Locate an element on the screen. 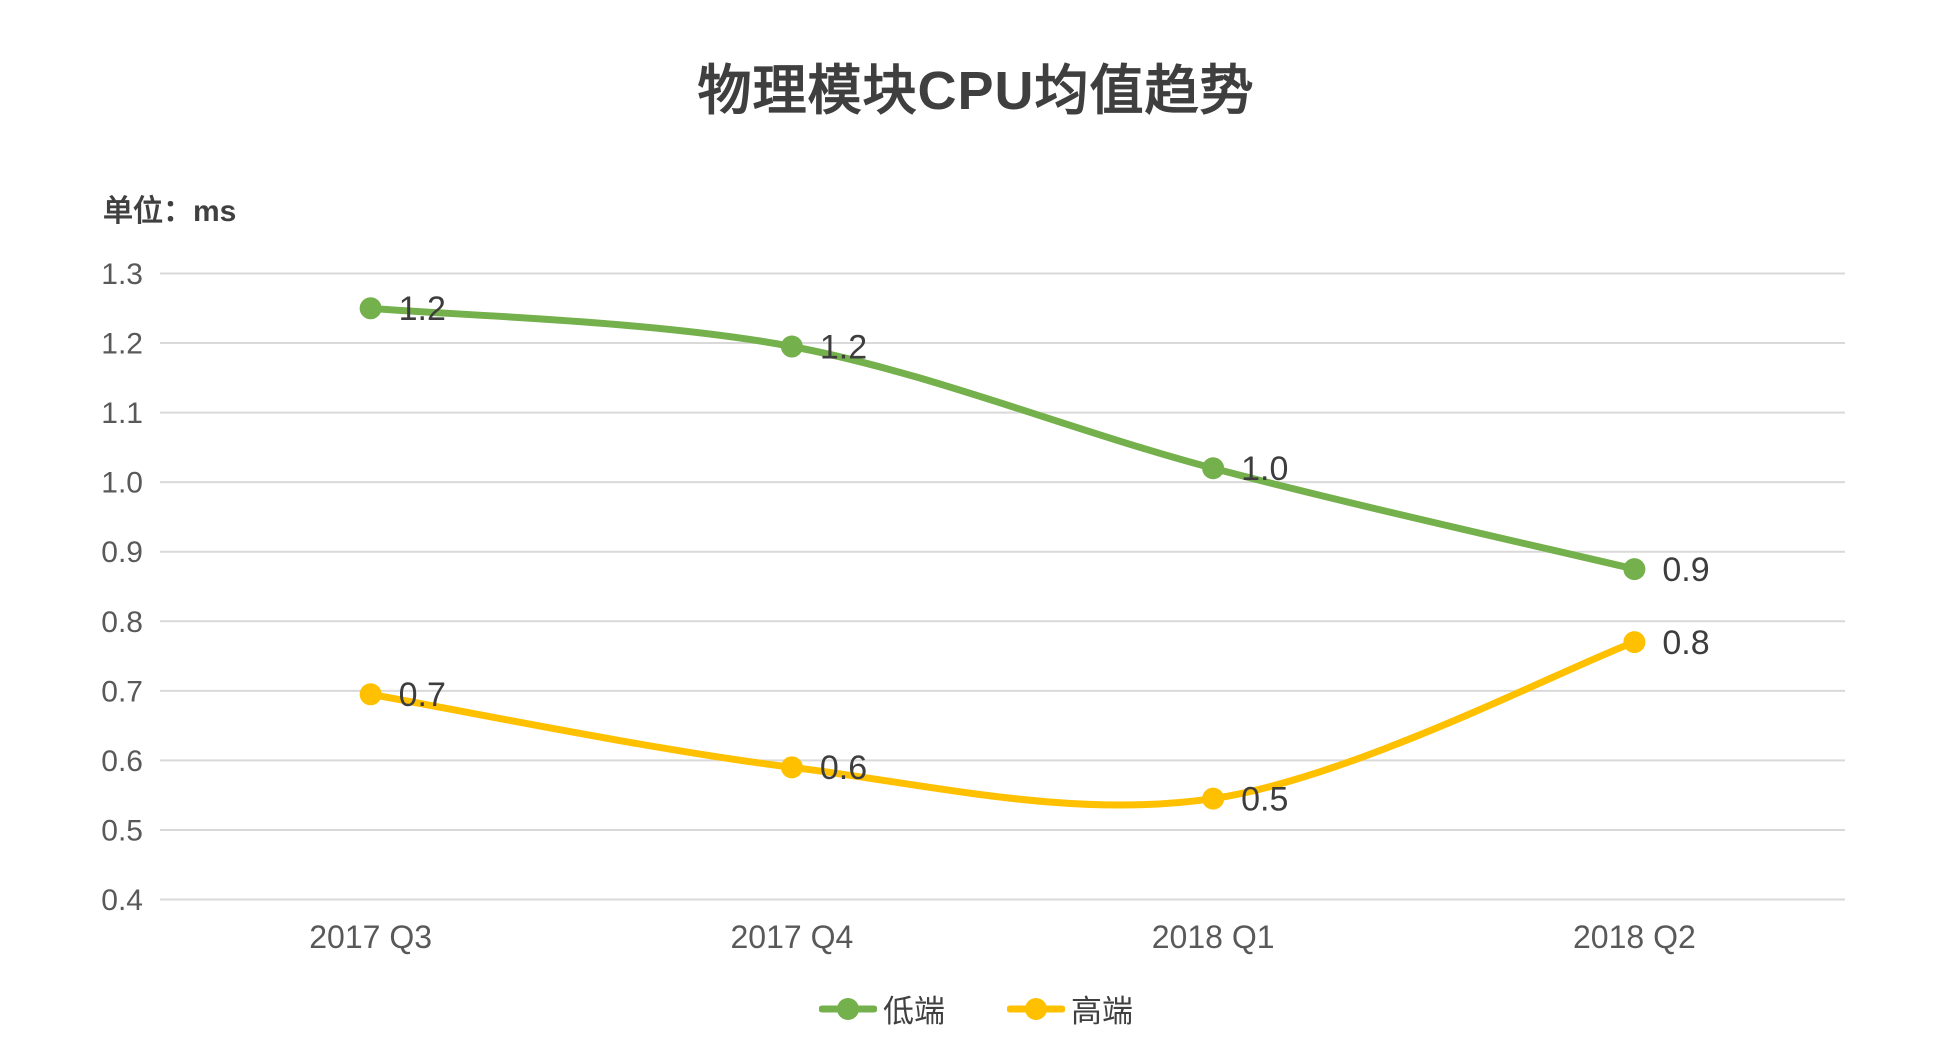 This screenshot has height=1054, width=1952. unit-label: 单位：ms is located at coordinates (170, 211).